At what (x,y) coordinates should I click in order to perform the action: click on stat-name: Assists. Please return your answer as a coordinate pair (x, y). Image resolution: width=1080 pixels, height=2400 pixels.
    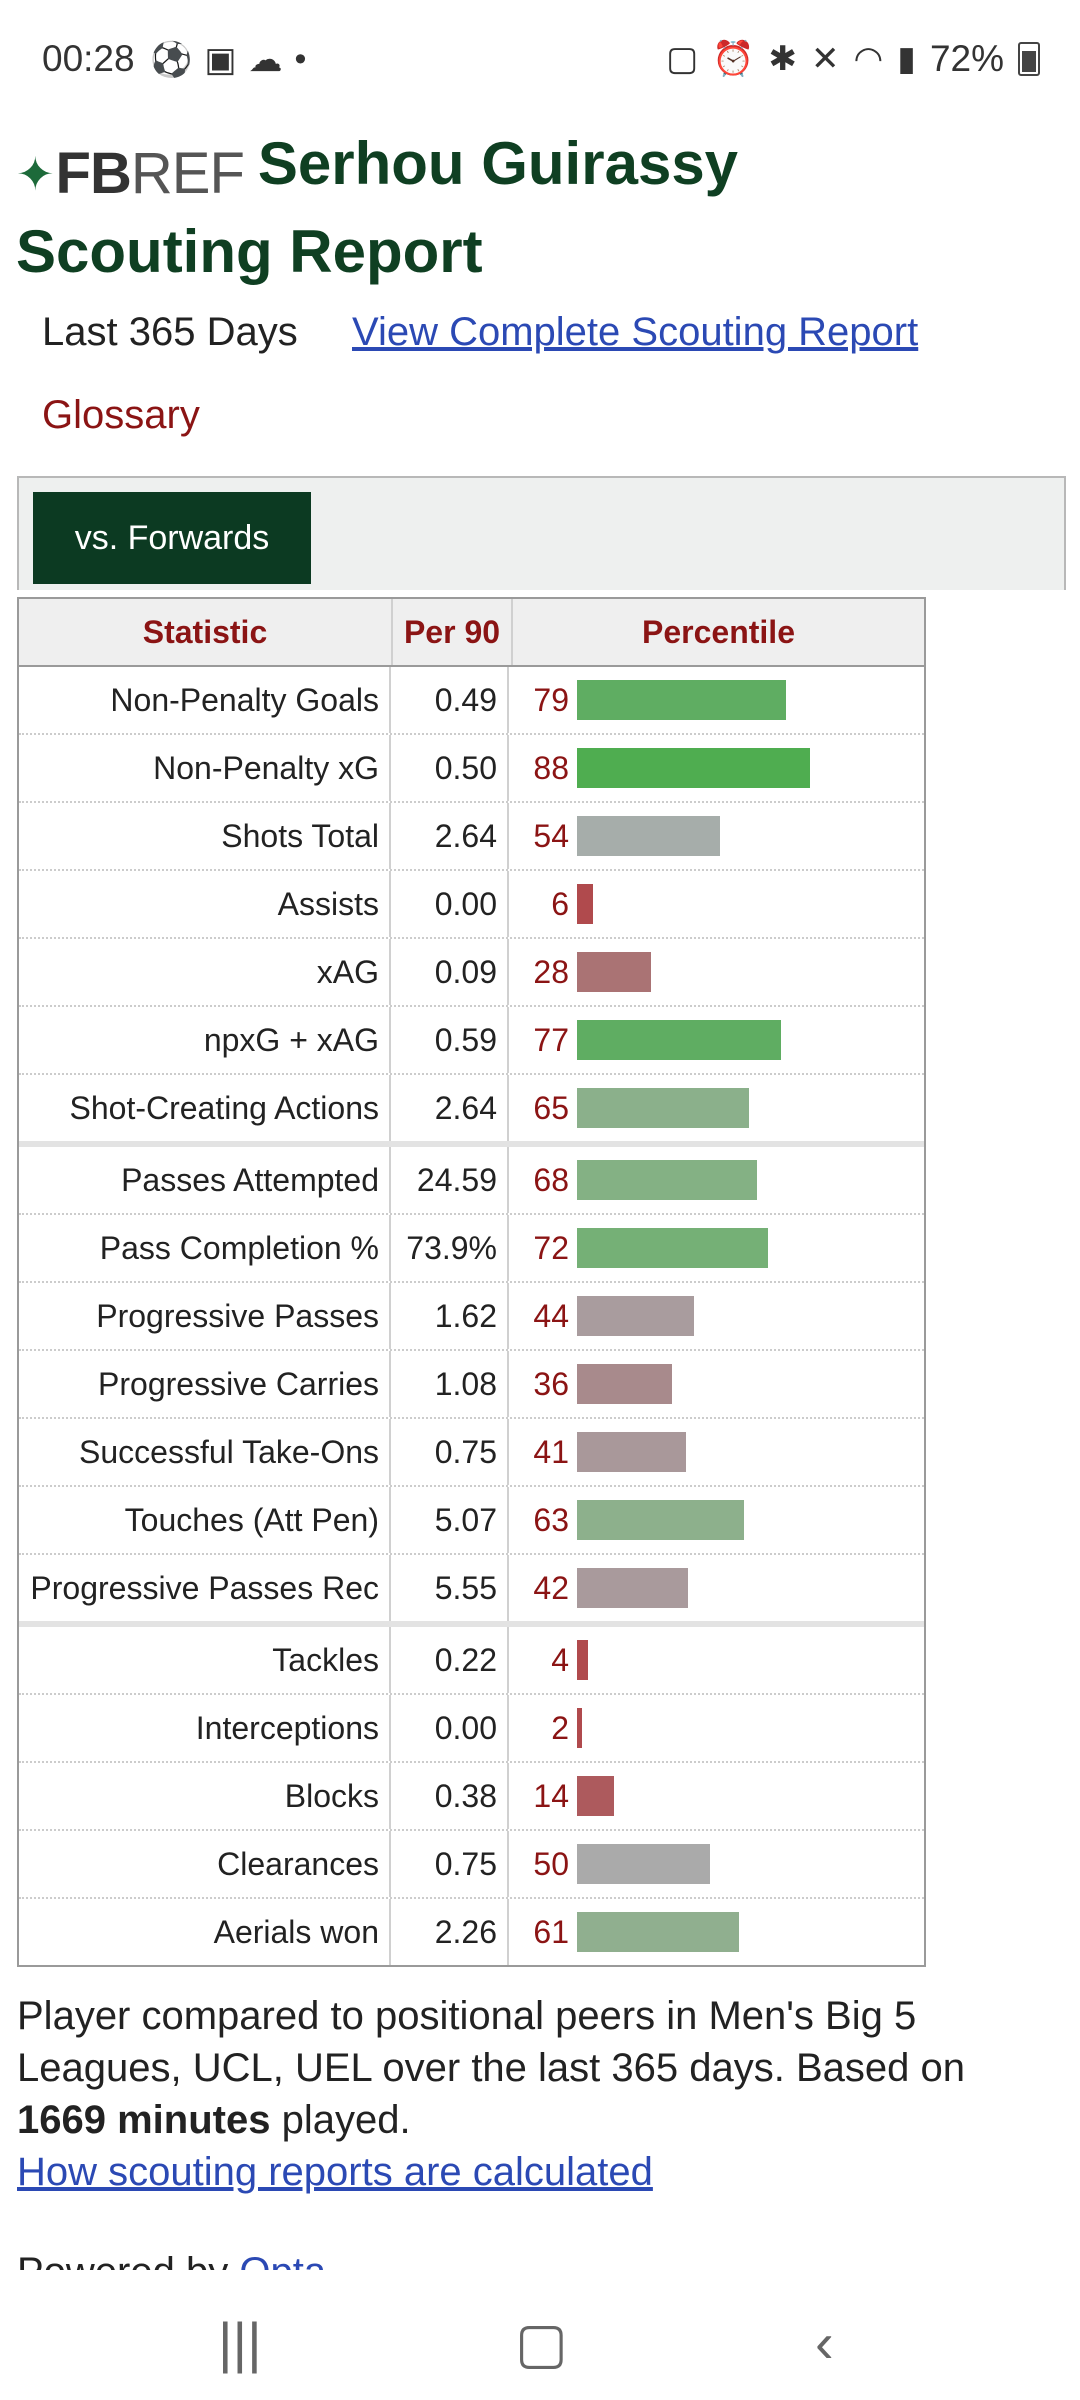
    Looking at the image, I should click on (205, 904).